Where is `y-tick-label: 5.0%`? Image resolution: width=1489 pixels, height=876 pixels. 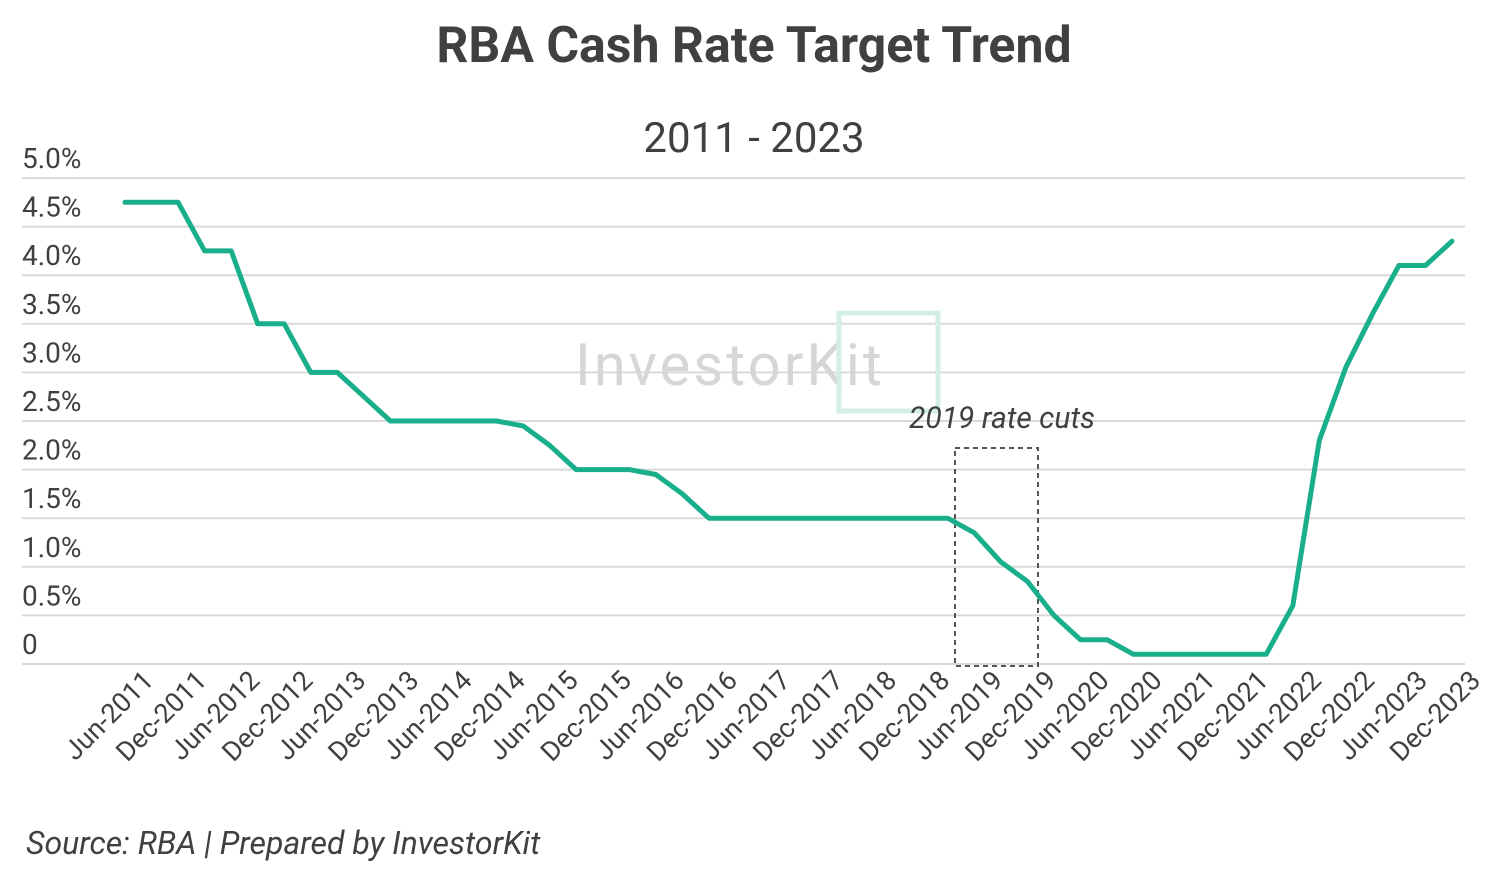 y-tick-label: 5.0% is located at coordinates (51, 158).